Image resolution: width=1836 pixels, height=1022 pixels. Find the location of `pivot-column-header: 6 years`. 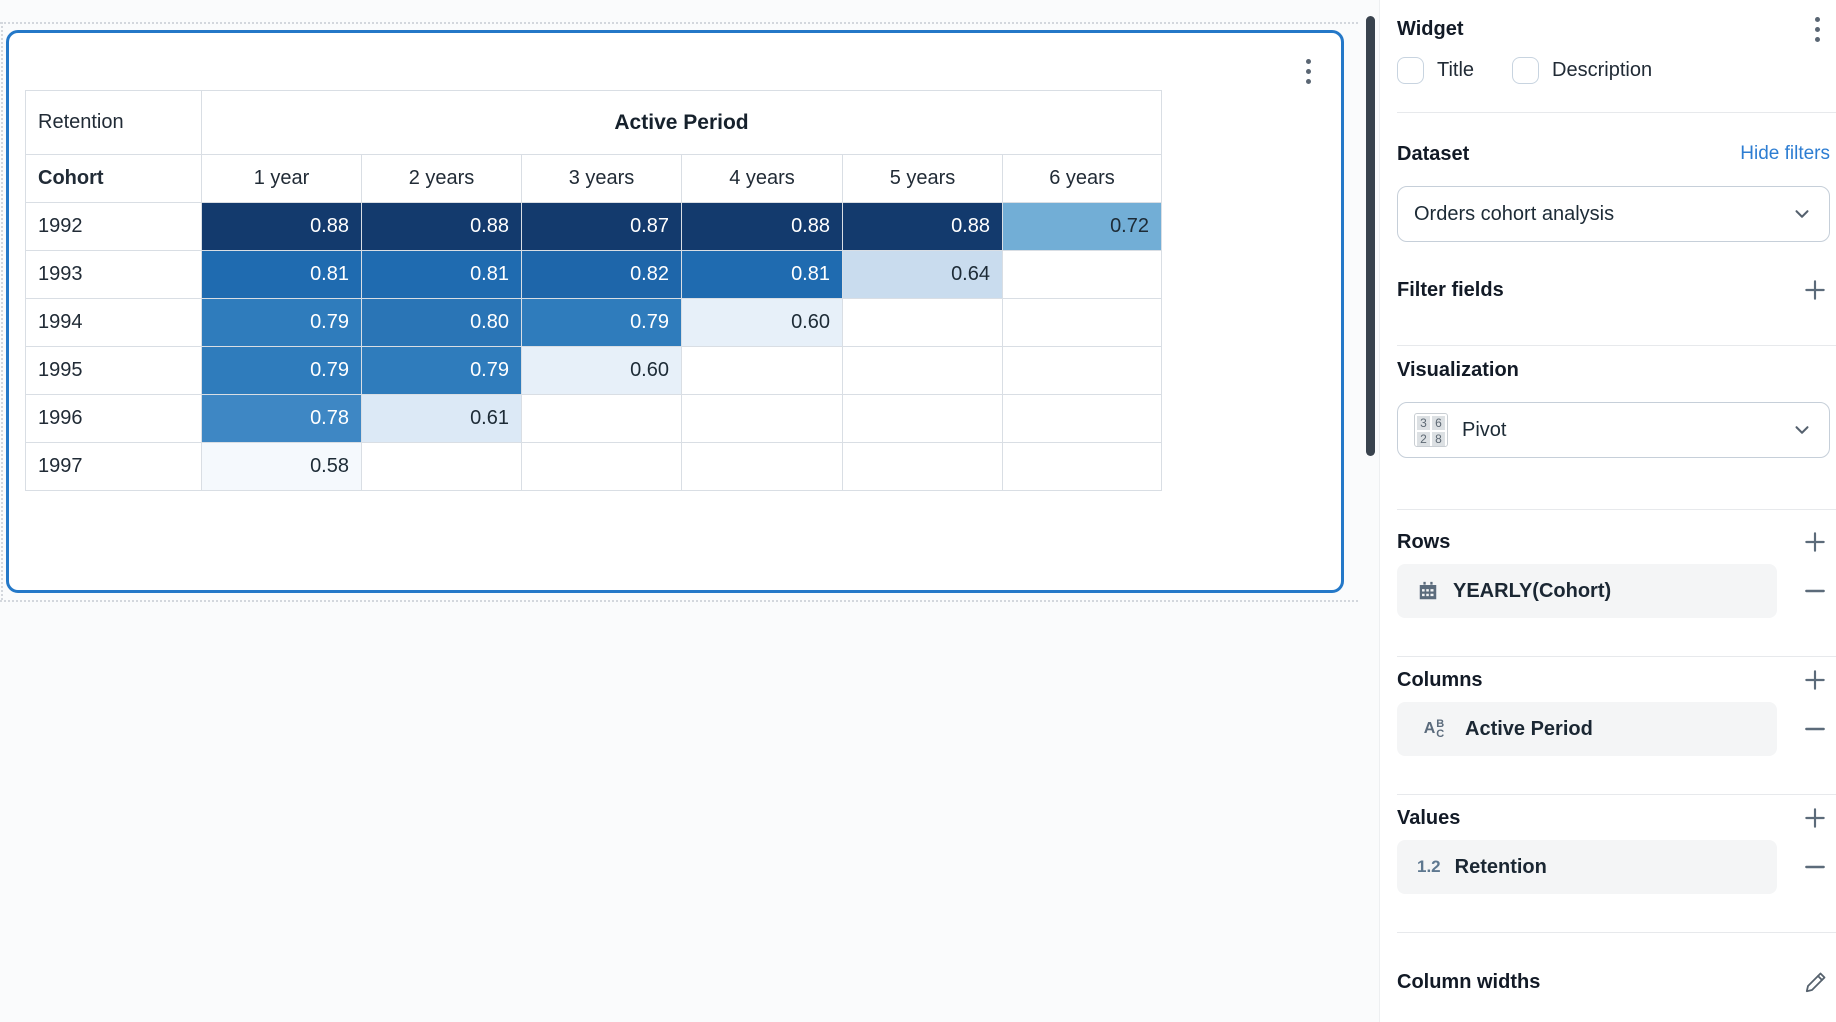

pivot-column-header: 6 years is located at coordinates (1082, 178).